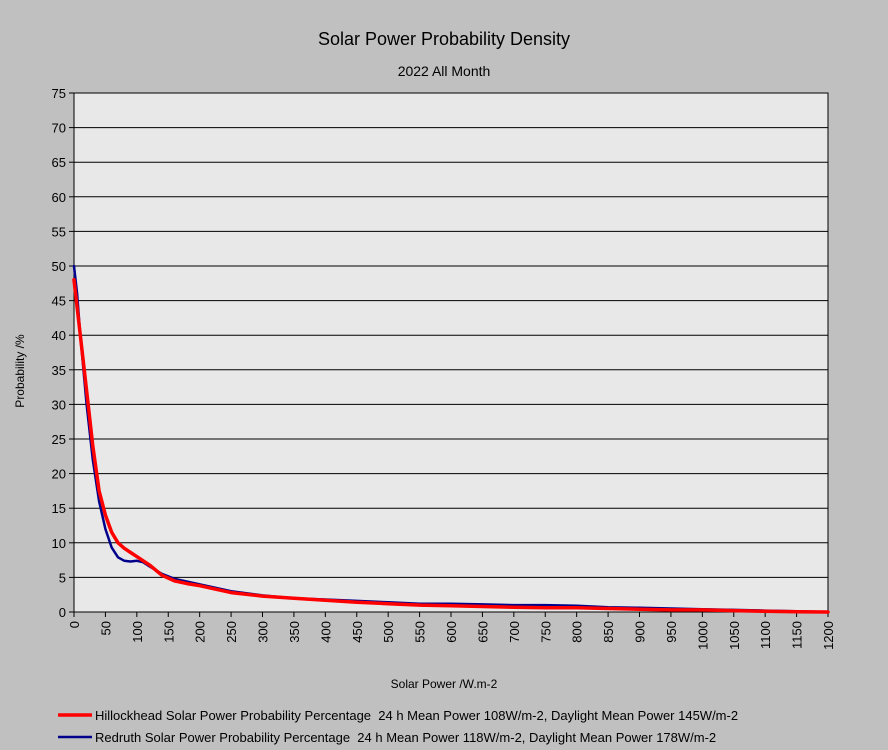 This screenshot has width=888, height=750. I want to click on x-tick-label-500: 500, so click(388, 632).